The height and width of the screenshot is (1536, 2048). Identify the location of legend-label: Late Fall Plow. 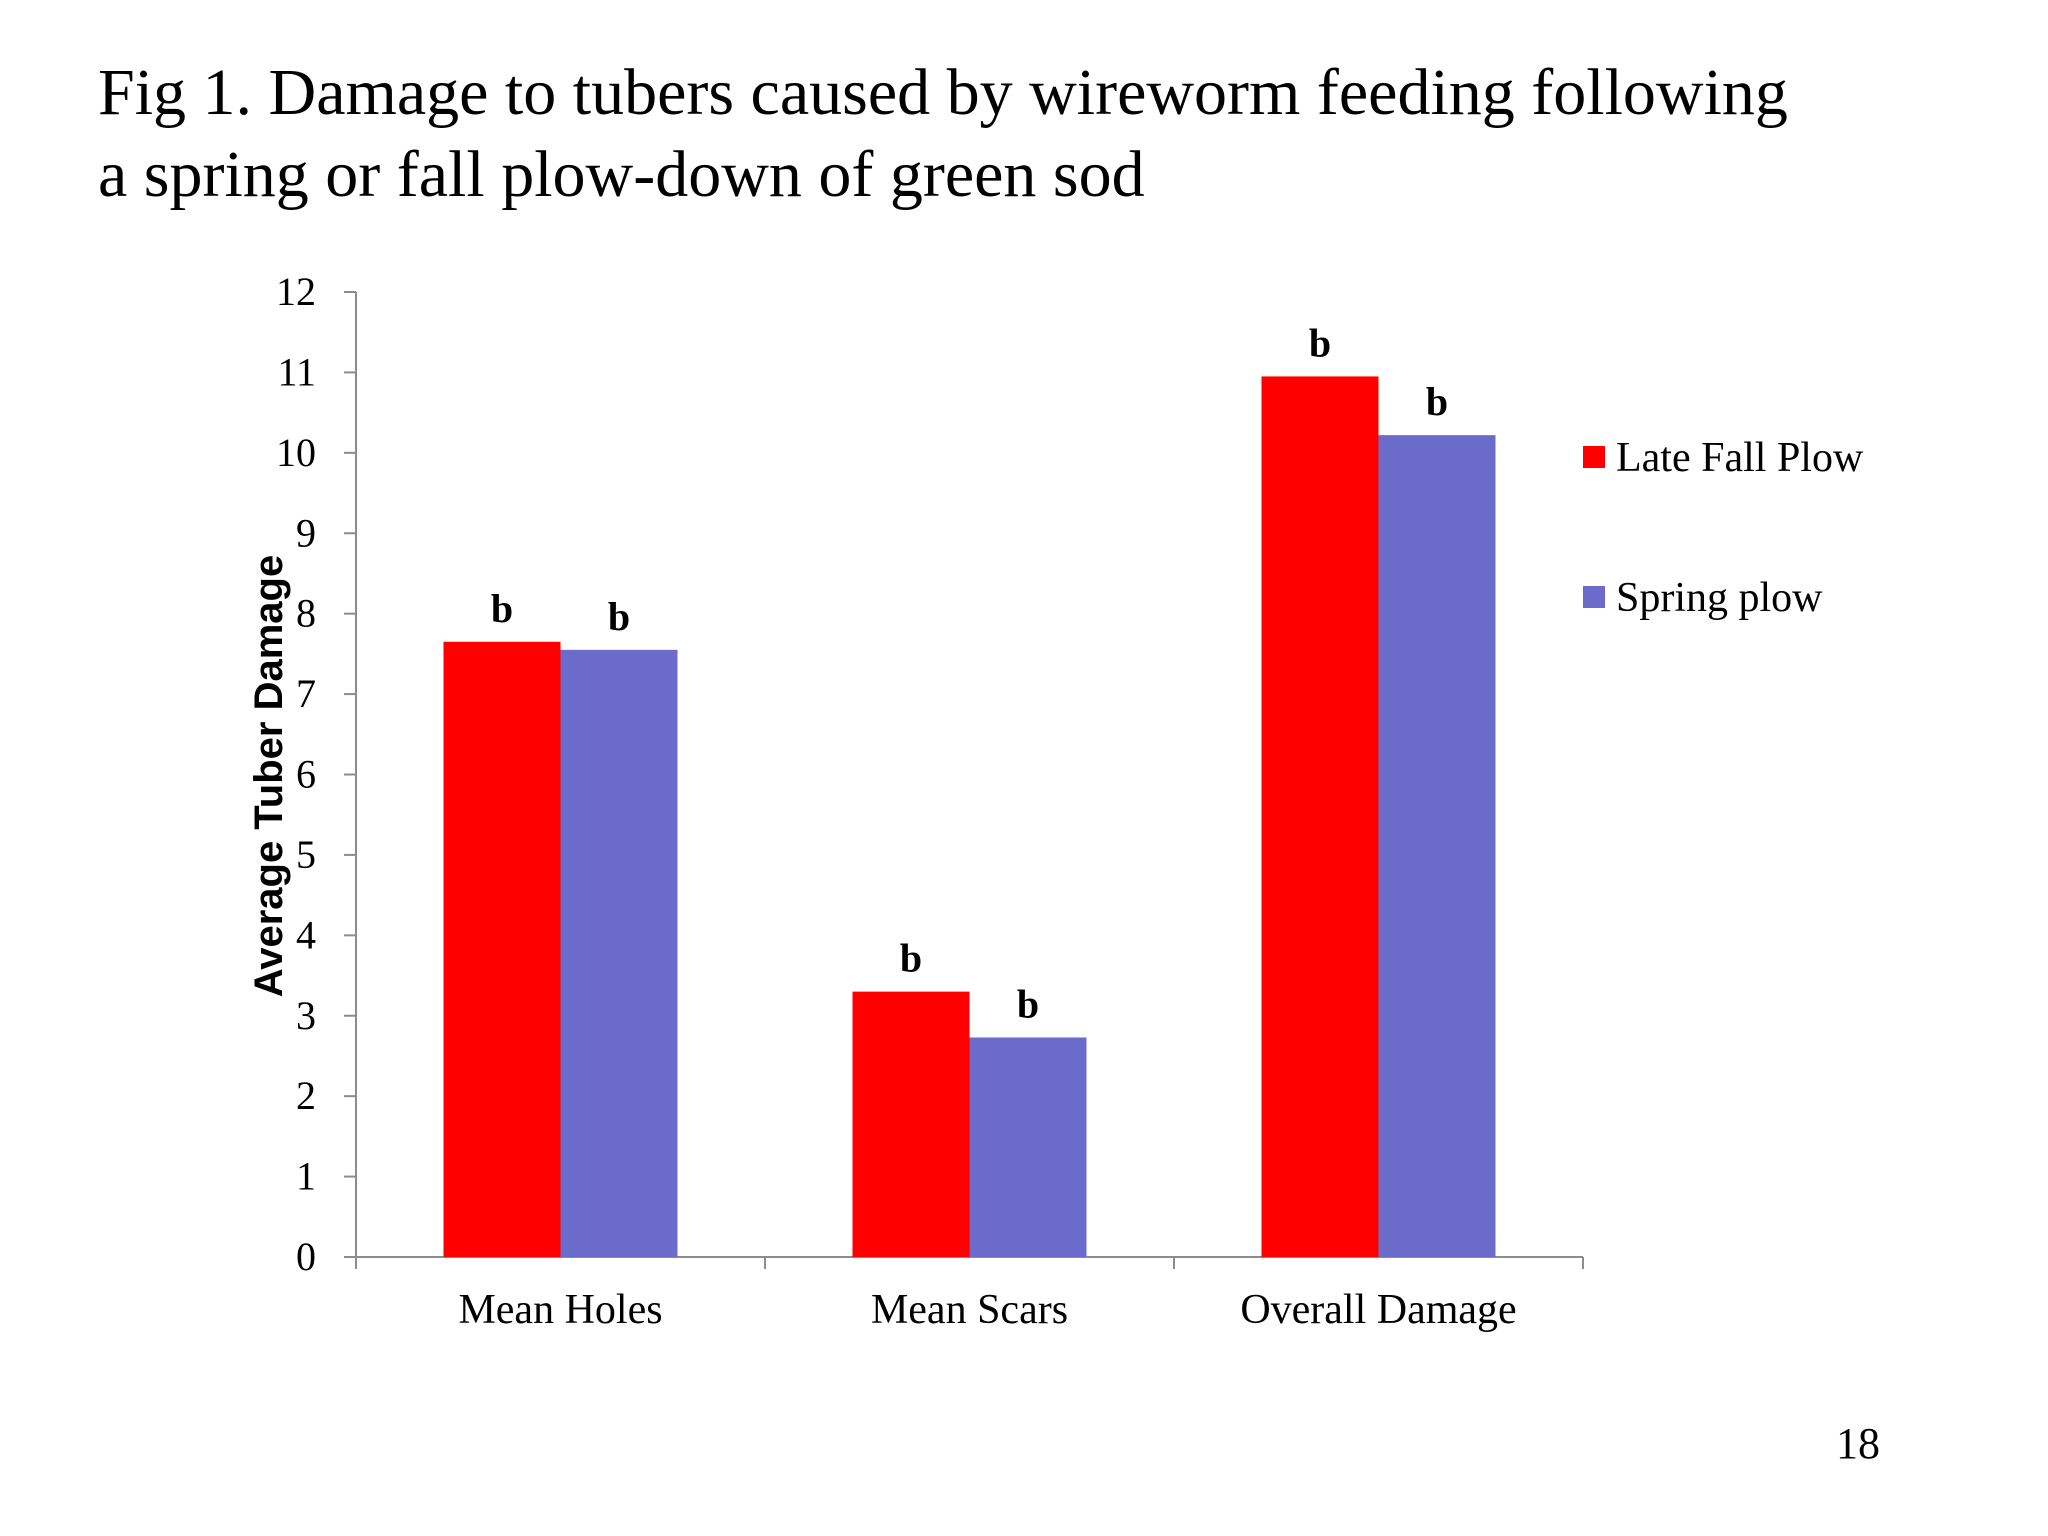
(1740, 458).